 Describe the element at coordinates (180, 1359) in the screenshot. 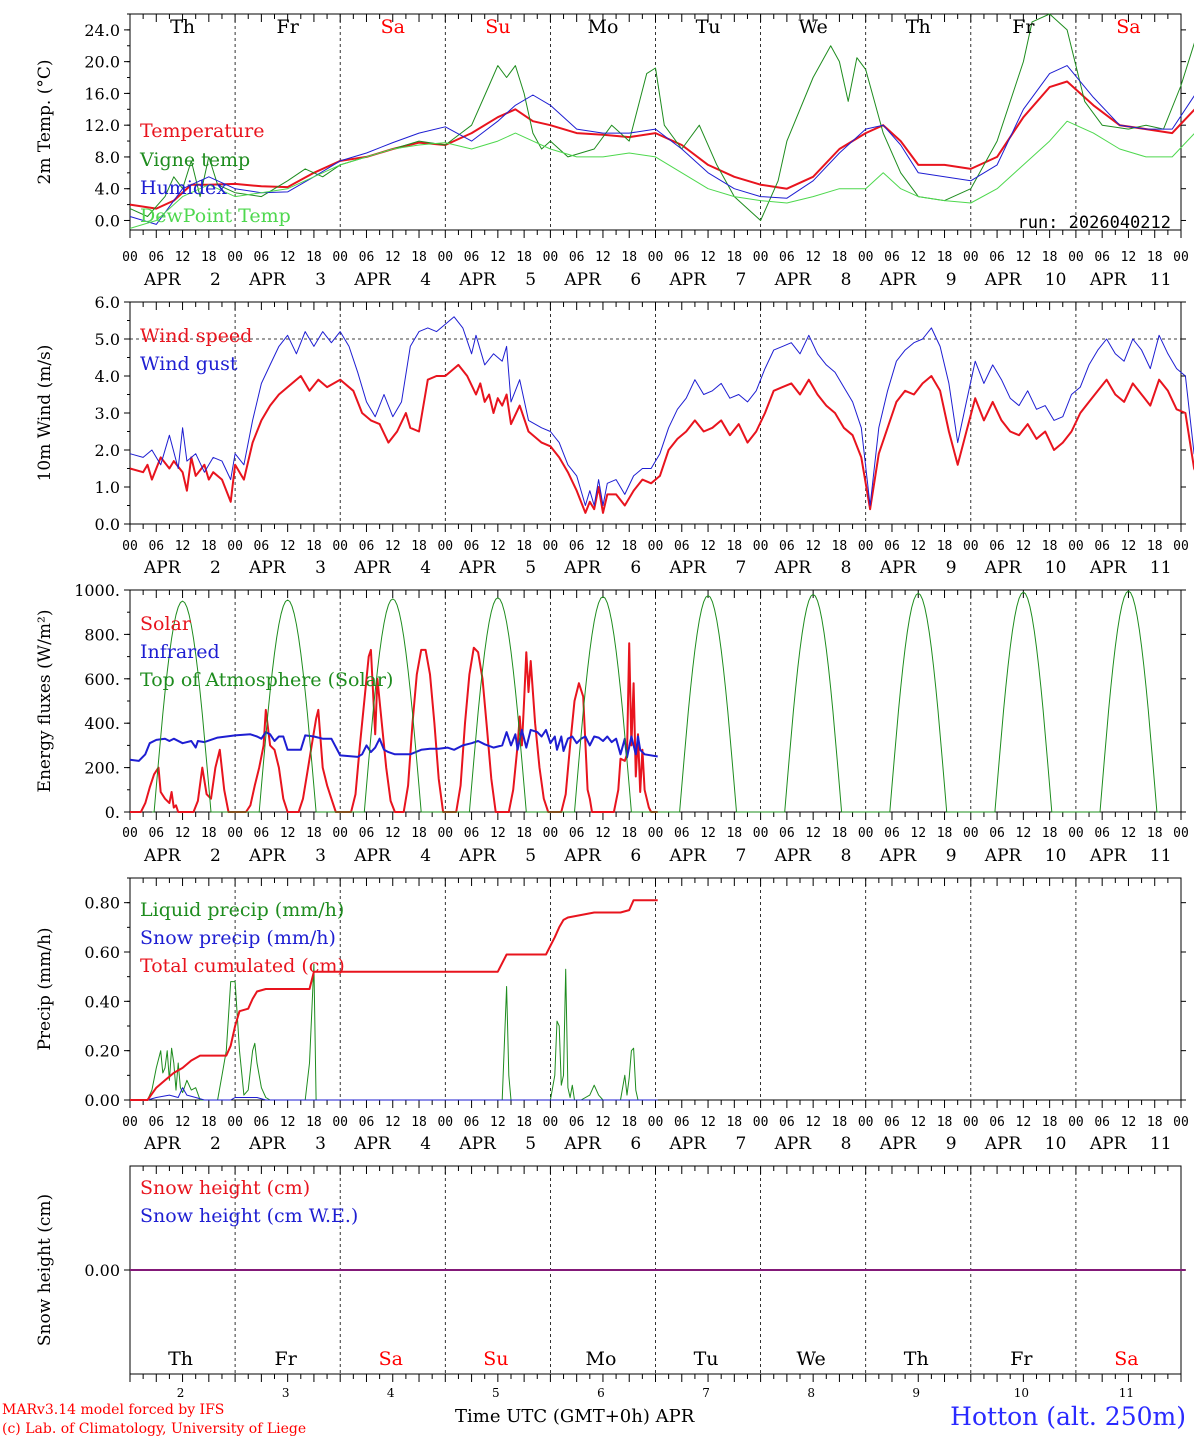

I see `day-name-bottom: Th` at that location.